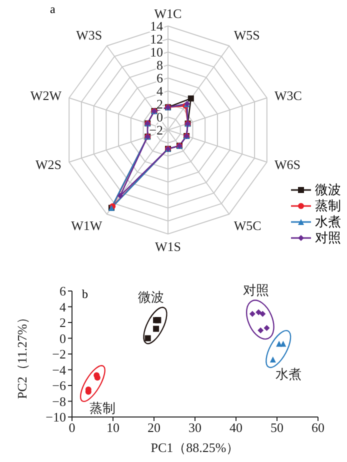  Describe the element at coordinates (328, 190) in the screenshot. I see `legend-label: 微波` at that location.